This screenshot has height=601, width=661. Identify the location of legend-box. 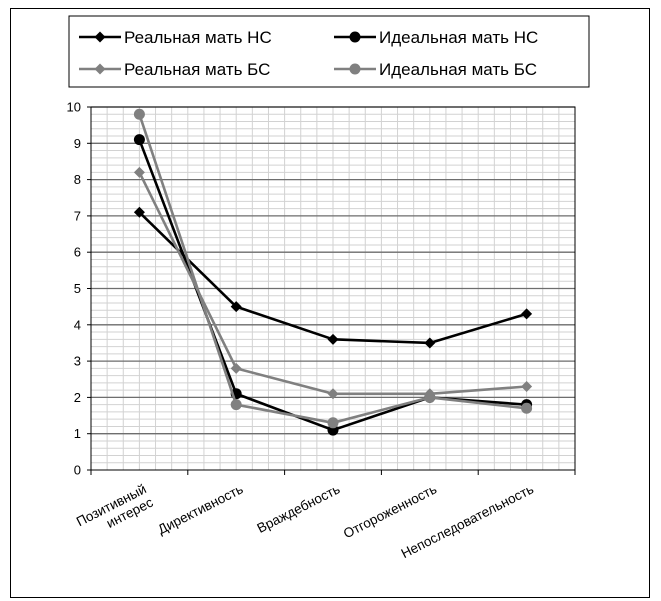
(329, 51).